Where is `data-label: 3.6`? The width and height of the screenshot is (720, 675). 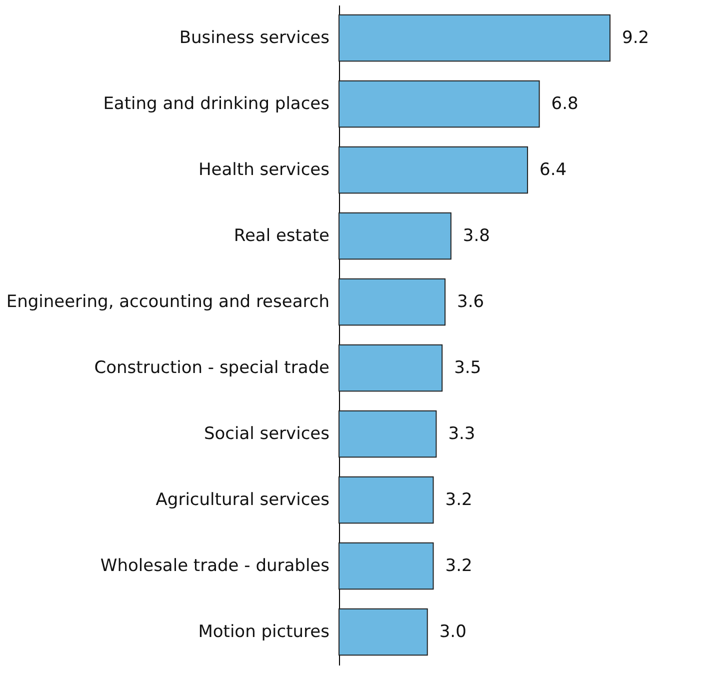
data-label: 3.6 is located at coordinates (470, 302).